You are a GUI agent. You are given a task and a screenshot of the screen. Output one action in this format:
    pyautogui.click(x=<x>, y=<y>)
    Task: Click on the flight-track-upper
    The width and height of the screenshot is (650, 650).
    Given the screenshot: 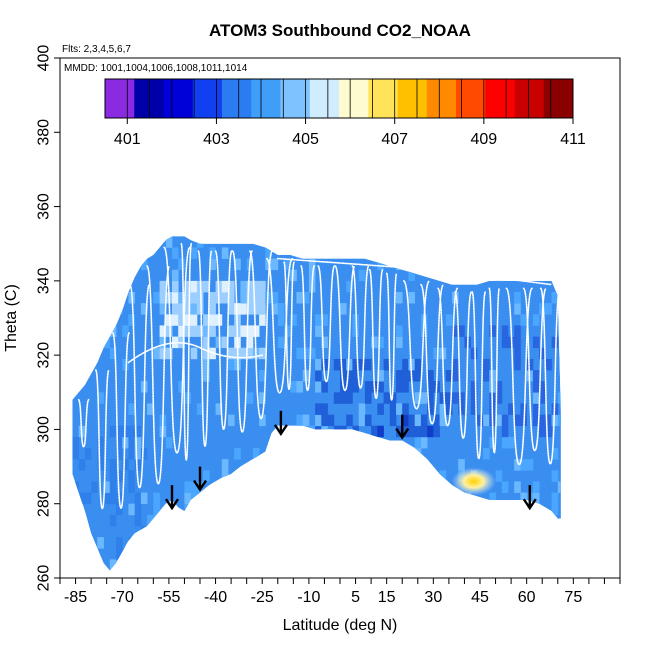 What is the action you would take?
    pyautogui.click(x=414, y=271)
    